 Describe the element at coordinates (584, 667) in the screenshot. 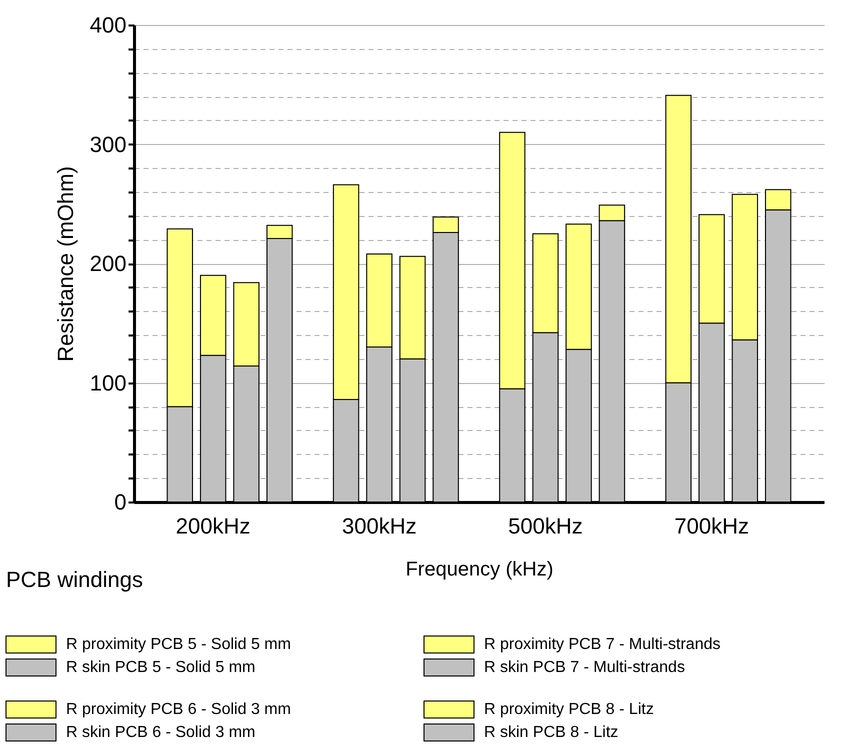

I see `legend-label: R skin PCB 7 - Multi-strands` at that location.